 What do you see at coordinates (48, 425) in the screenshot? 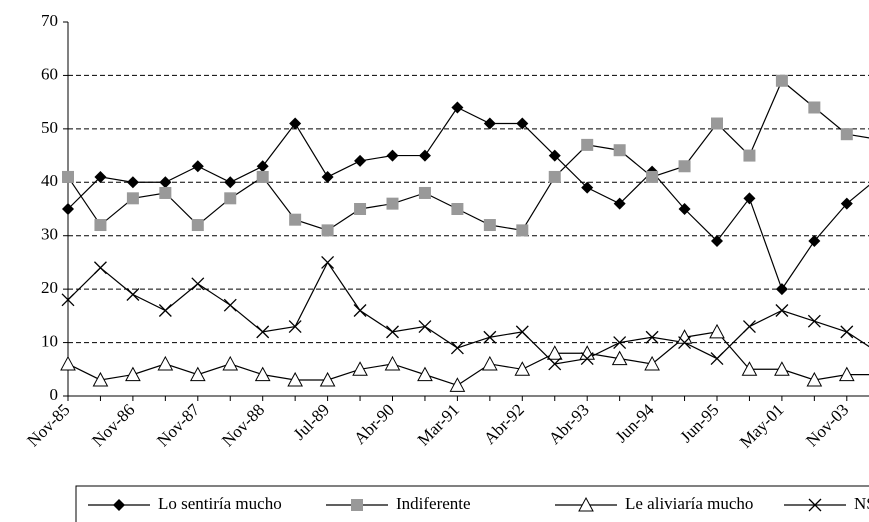
I see `x-tick-label: Nov-85` at bounding box center [48, 425].